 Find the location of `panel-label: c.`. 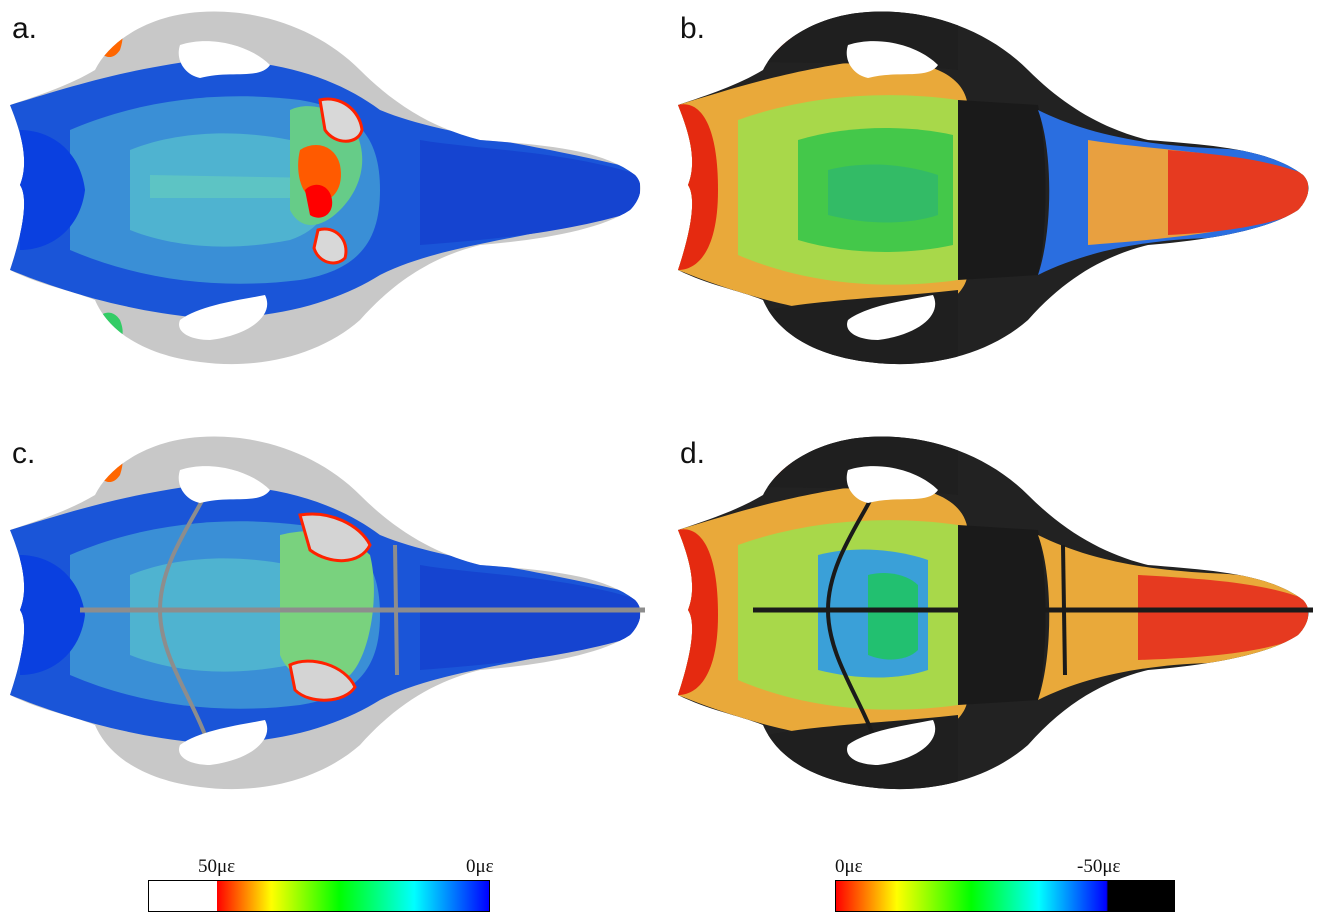

panel-label: c. is located at coordinates (24, 453).